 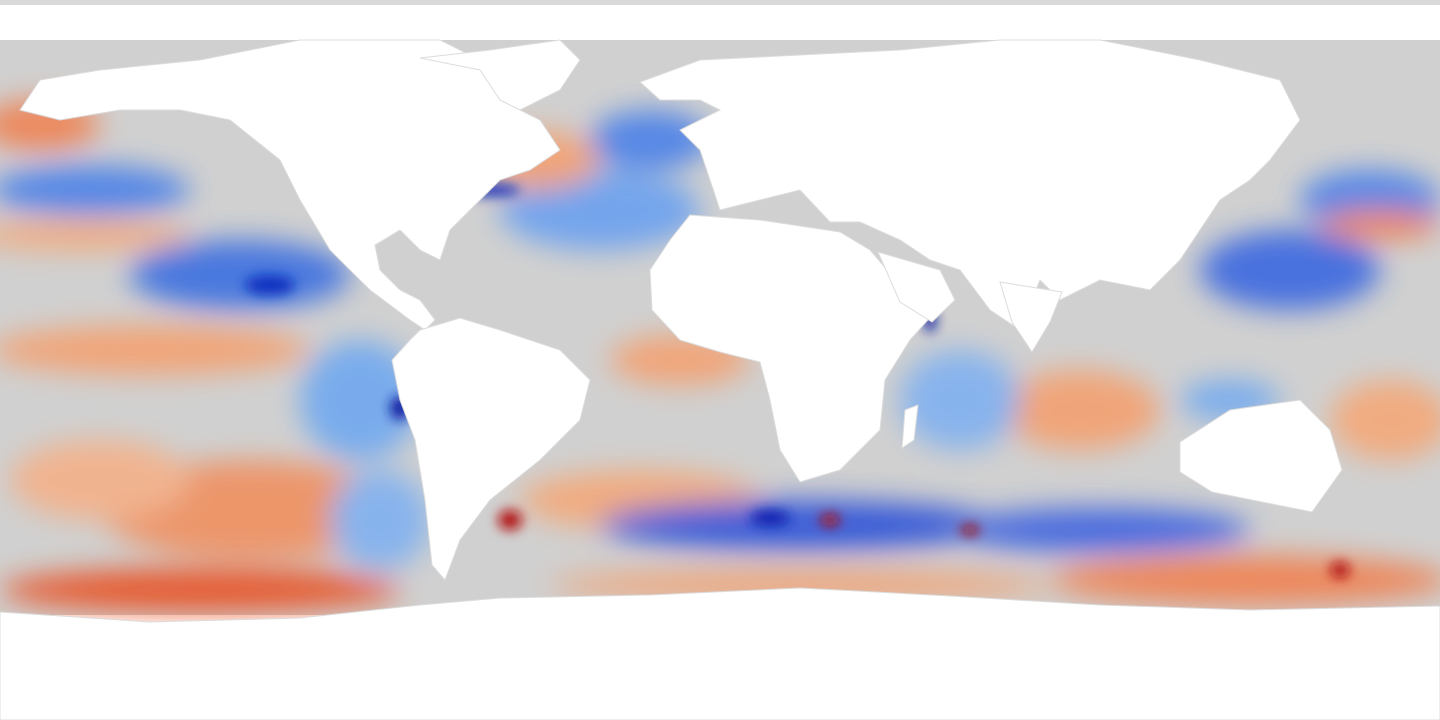 What do you see at coordinates (1031, 317) in the screenshot?
I see `india` at bounding box center [1031, 317].